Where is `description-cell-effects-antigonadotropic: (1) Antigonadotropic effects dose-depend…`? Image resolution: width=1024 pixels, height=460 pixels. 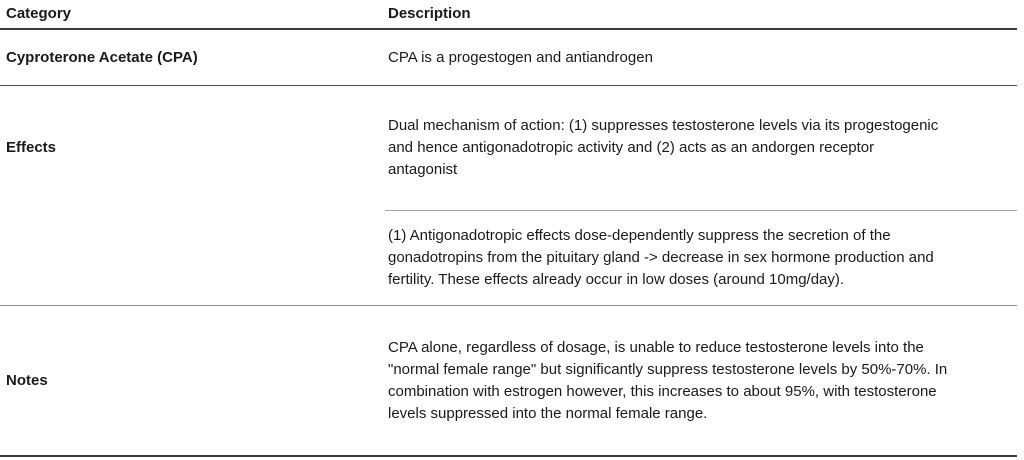 description-cell-effects-antigonadotropic: (1) Antigonadotropic effects dose-depend… is located at coordinates (701, 258).